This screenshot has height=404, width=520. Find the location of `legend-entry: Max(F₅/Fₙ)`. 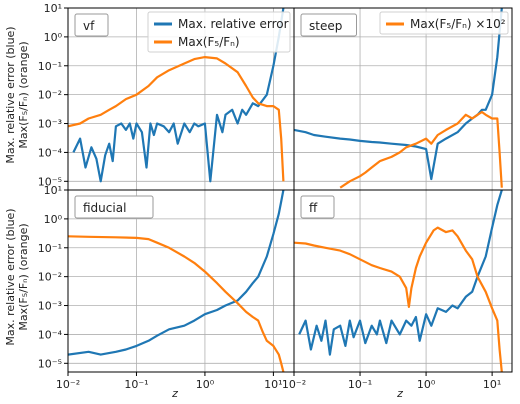

legend-entry: Max(F₅/Fₙ) is located at coordinates (209, 42).